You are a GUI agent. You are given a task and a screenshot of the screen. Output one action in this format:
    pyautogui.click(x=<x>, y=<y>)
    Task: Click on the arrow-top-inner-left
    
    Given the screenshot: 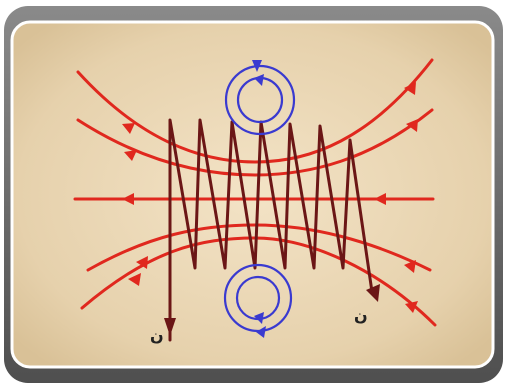 What is the action you would take?
    pyautogui.click(x=130, y=155)
    